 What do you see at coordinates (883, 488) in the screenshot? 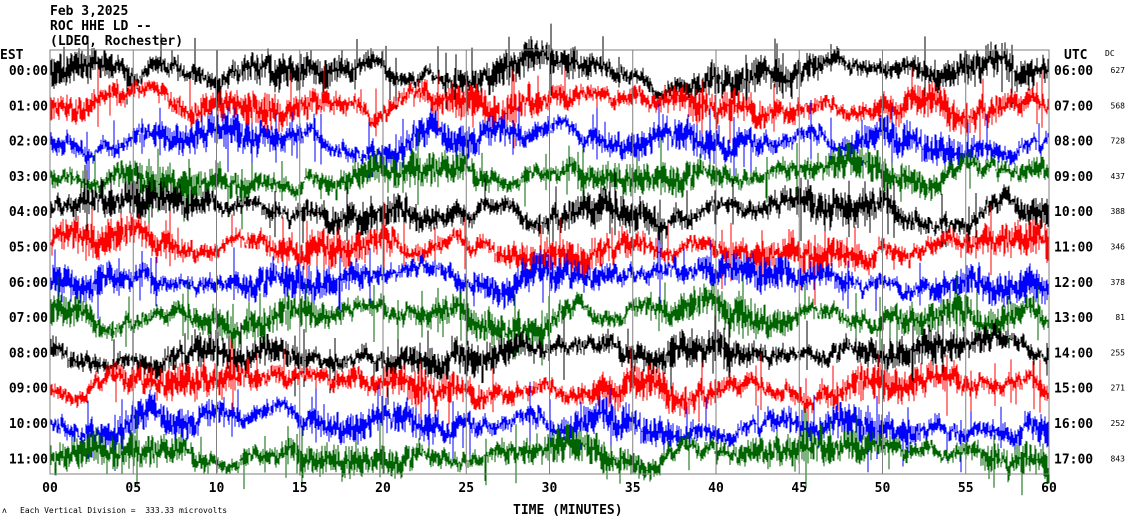
I see `x-tick-label: 50` at bounding box center [883, 488].